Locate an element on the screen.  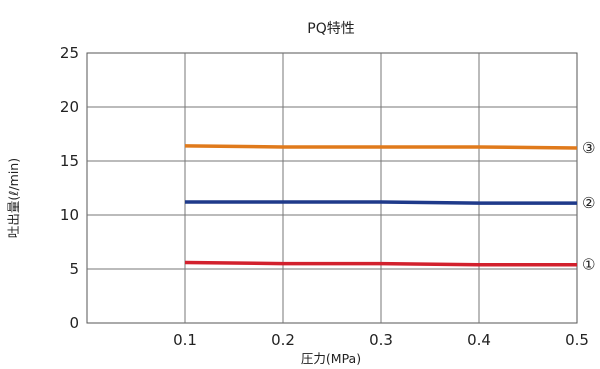
series-label-1: ① is located at coordinates (588, 265).